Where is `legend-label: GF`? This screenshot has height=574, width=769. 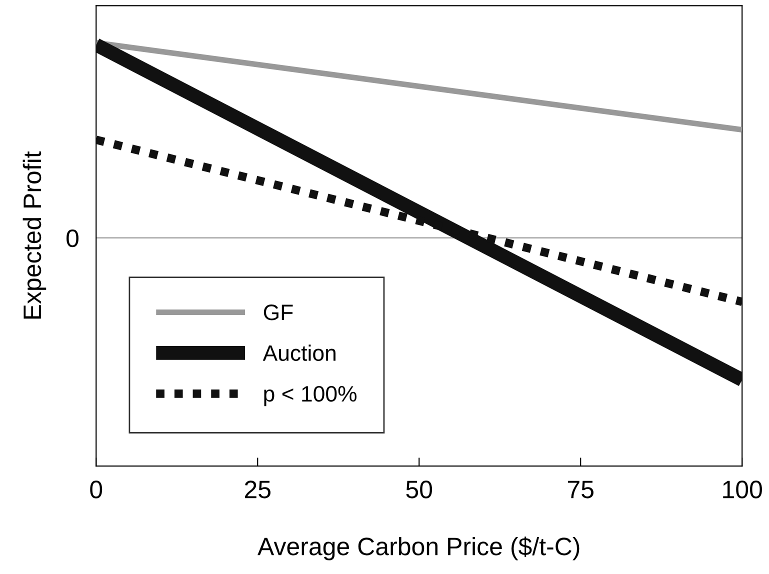
legend-label: GF is located at coordinates (278, 312).